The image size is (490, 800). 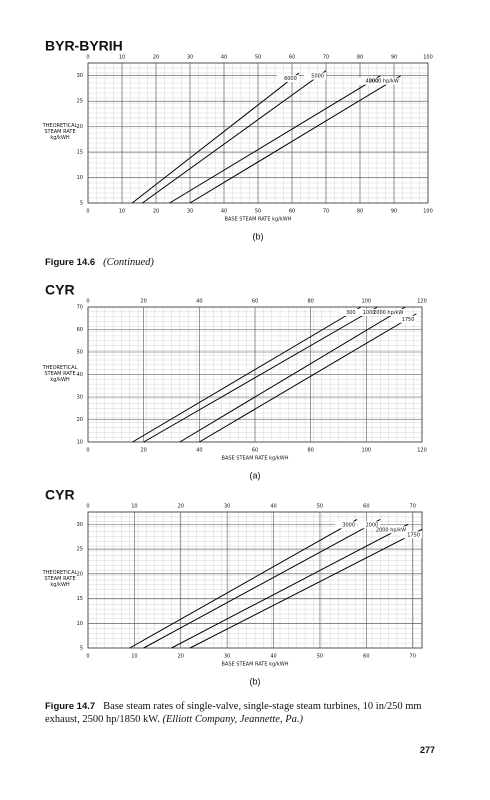 I want to click on series-label: 2000 hp/kW, so click(x=384, y=82).